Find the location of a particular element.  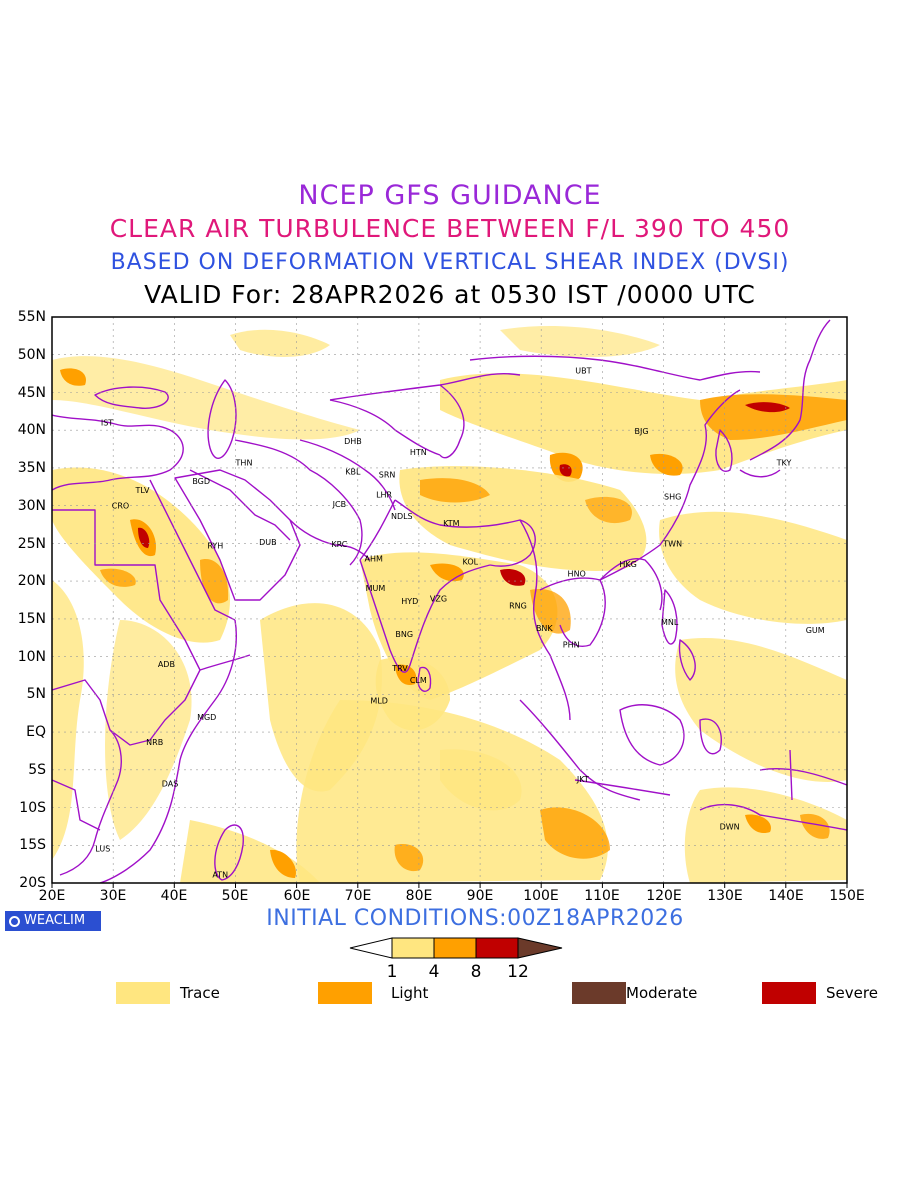

lon-label: 140E is located at coordinates (786, 896).